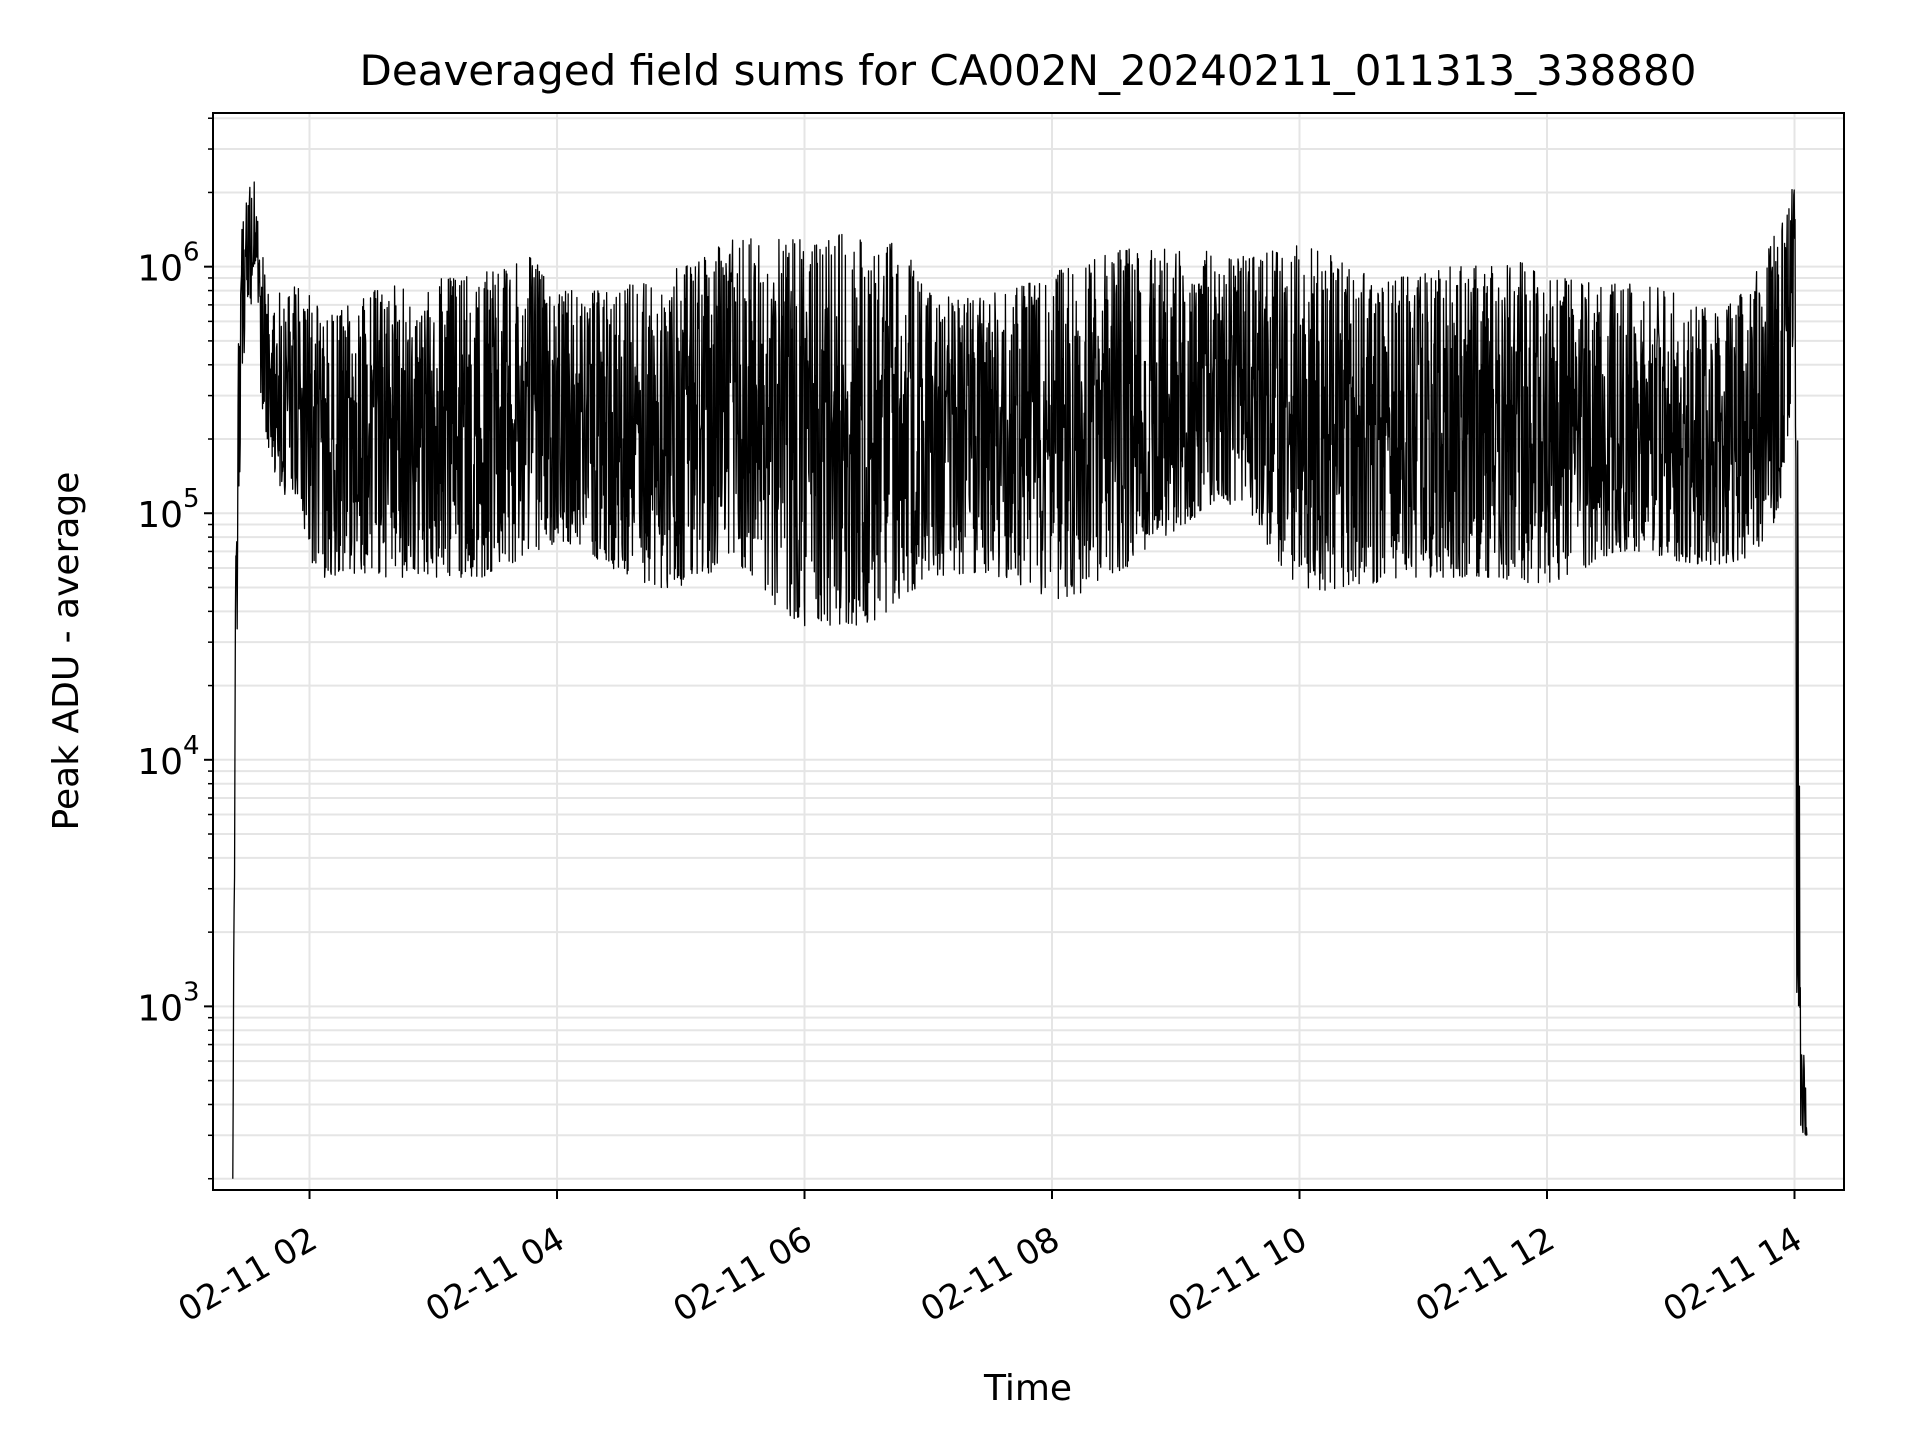 The image size is (1920, 1445). What do you see at coordinates (191, 992) in the screenshot?
I see `y-tick-exponent: 3` at bounding box center [191, 992].